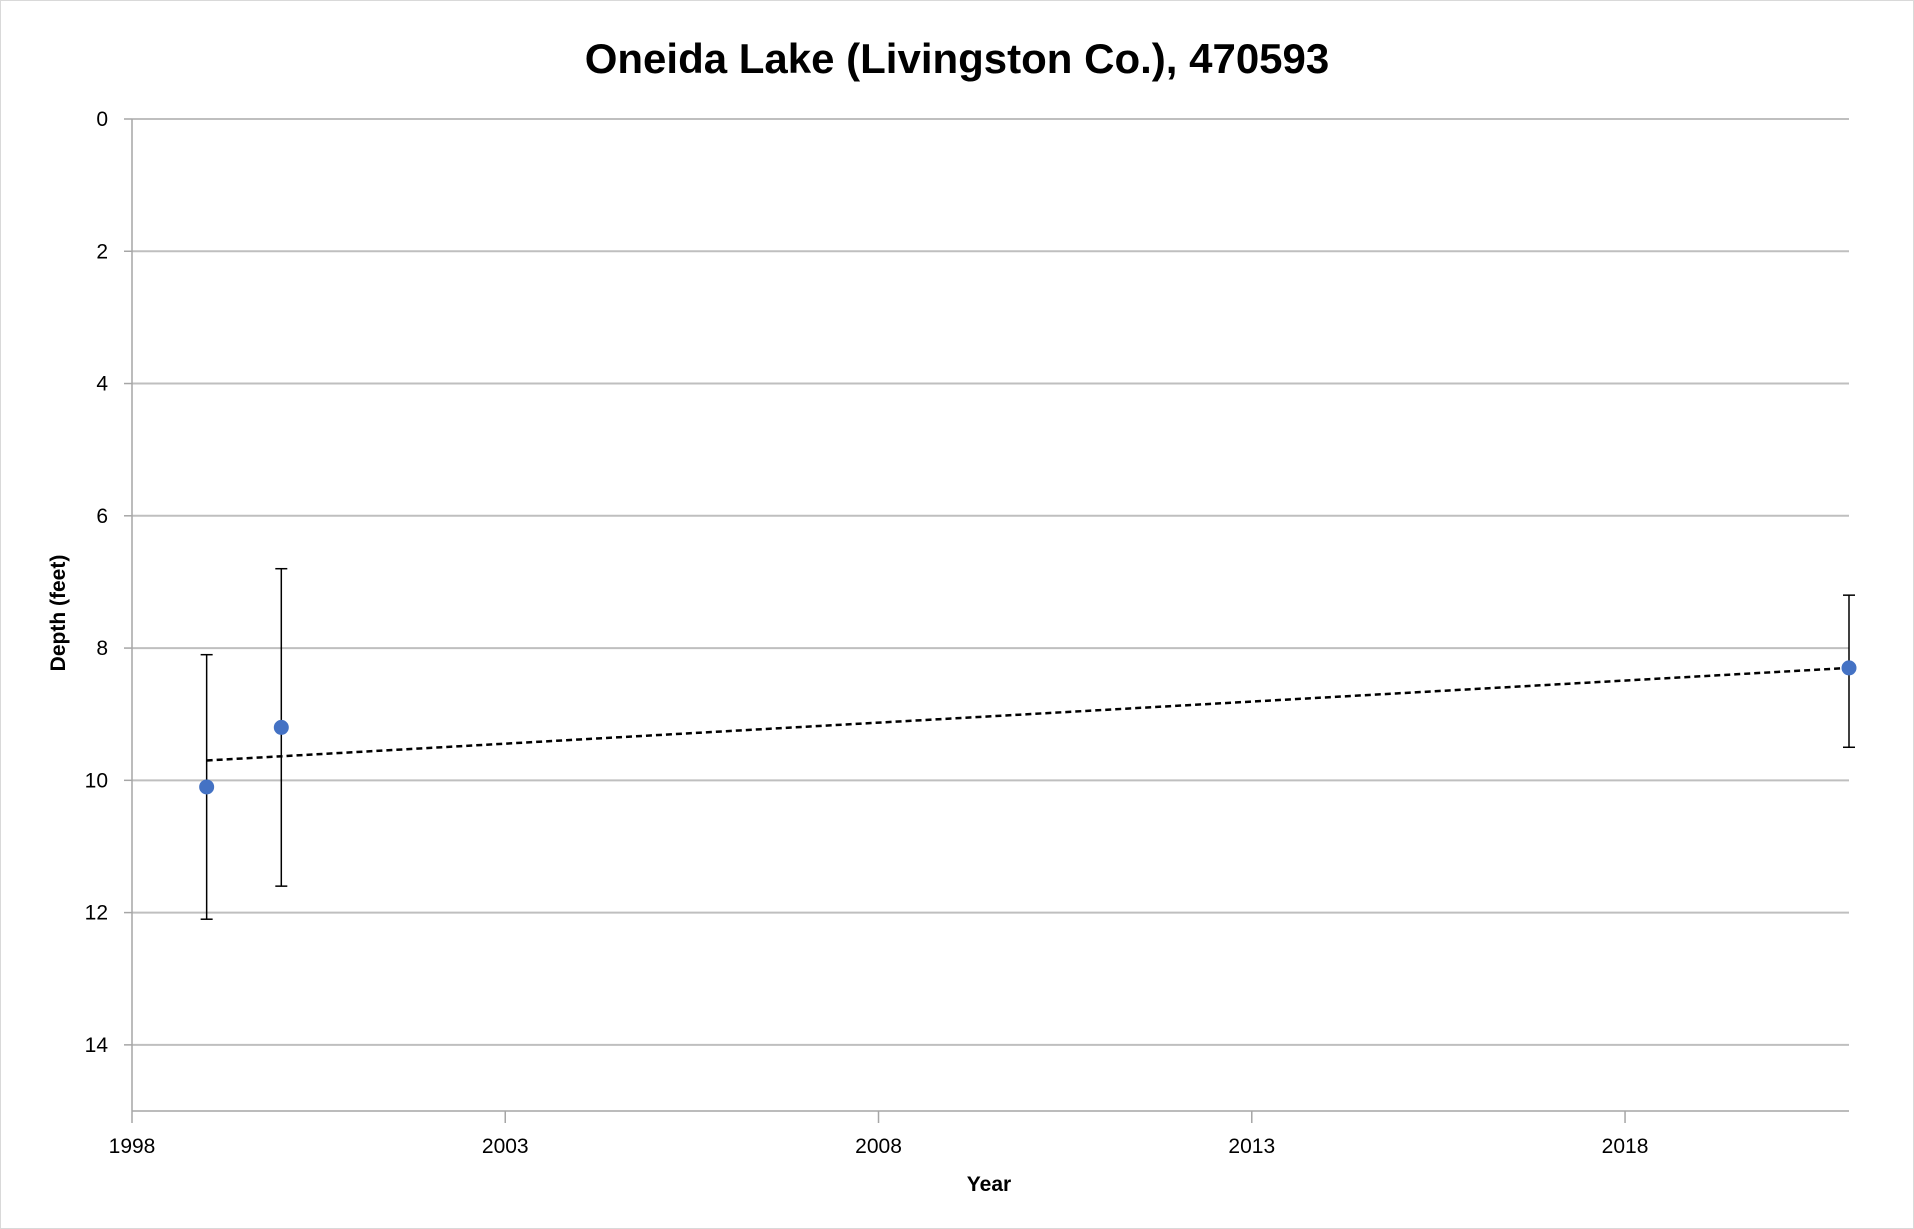 This screenshot has width=1914, height=1229. I want to click on y-tick-labels: 0 2 4 6 8 10 12 14, so click(97, 582).